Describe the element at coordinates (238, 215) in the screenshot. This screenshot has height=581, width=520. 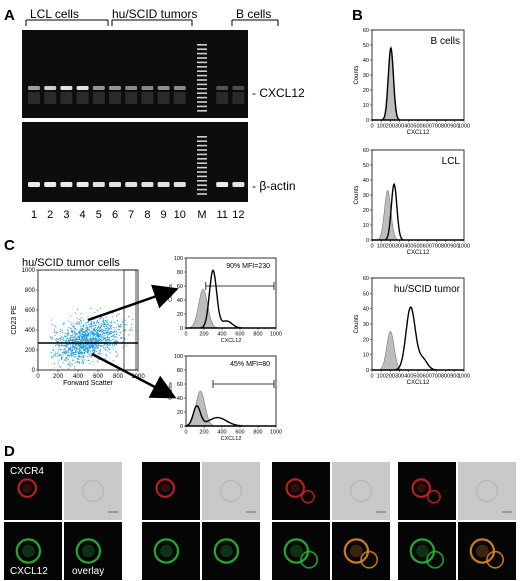
I see `lane-label: 12` at that location.